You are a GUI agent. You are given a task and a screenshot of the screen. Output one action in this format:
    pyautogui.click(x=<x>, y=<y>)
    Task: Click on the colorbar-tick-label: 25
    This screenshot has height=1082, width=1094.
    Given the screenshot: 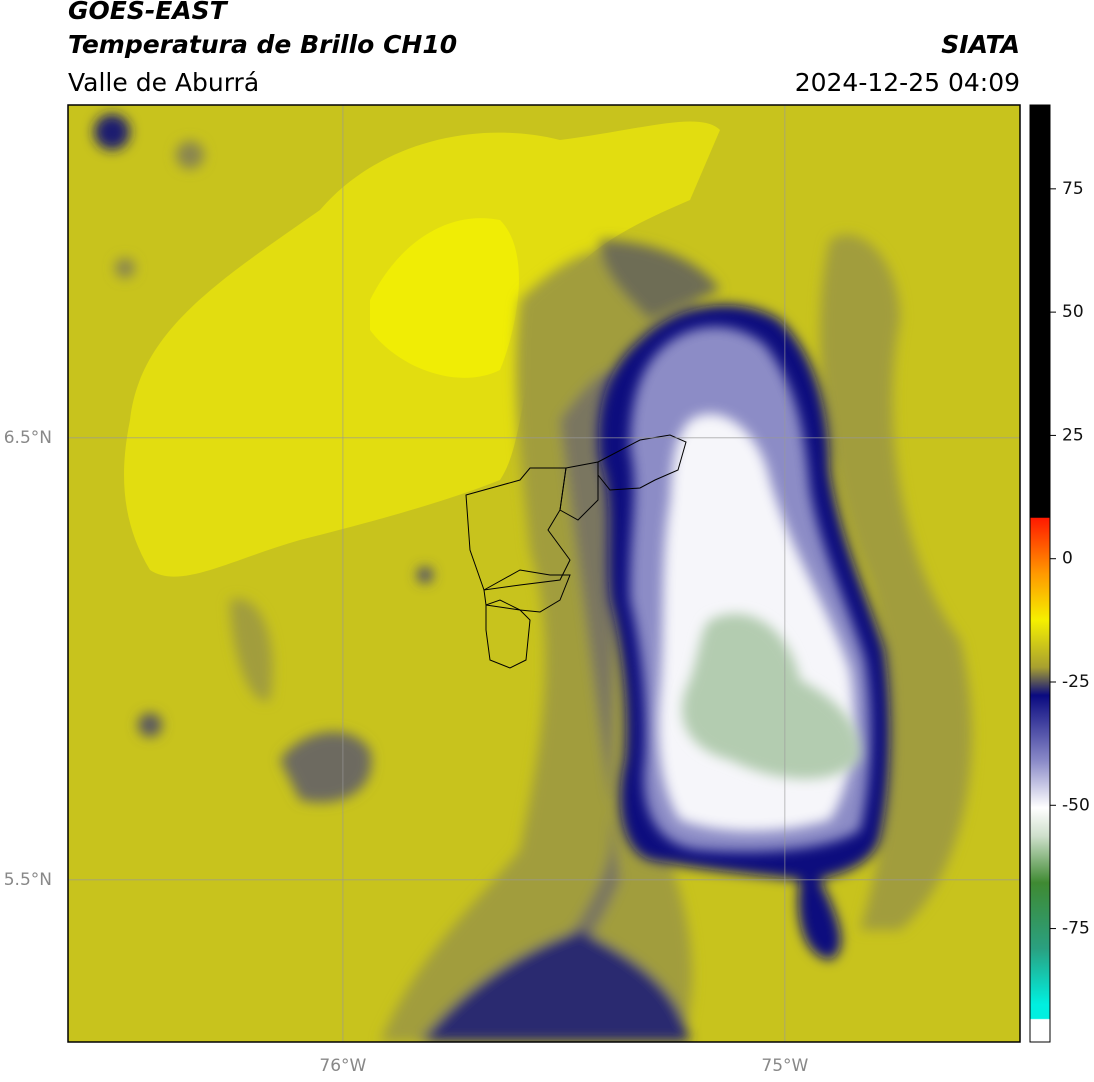 What is the action you would take?
    pyautogui.click(x=1073, y=435)
    